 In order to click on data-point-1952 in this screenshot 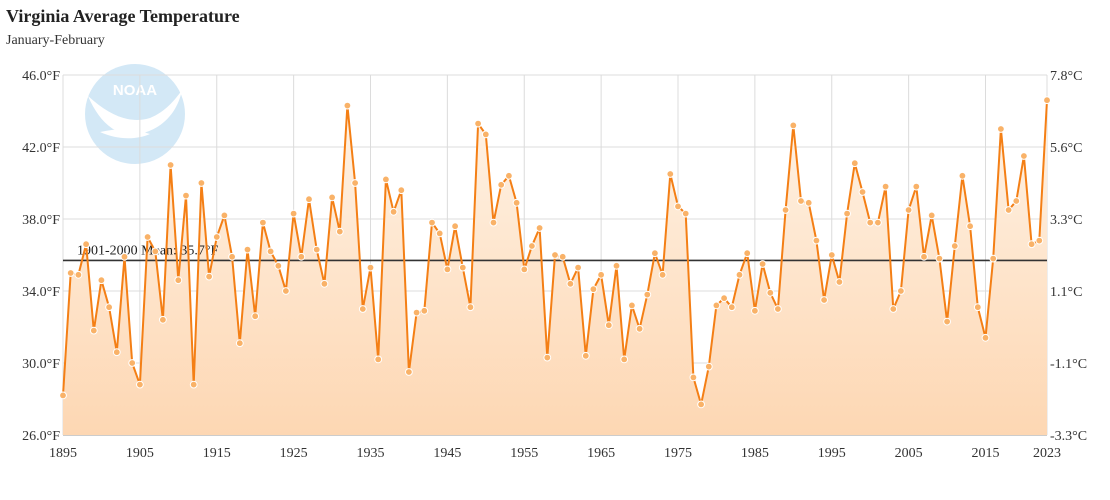, I will do `click(501, 184)`.